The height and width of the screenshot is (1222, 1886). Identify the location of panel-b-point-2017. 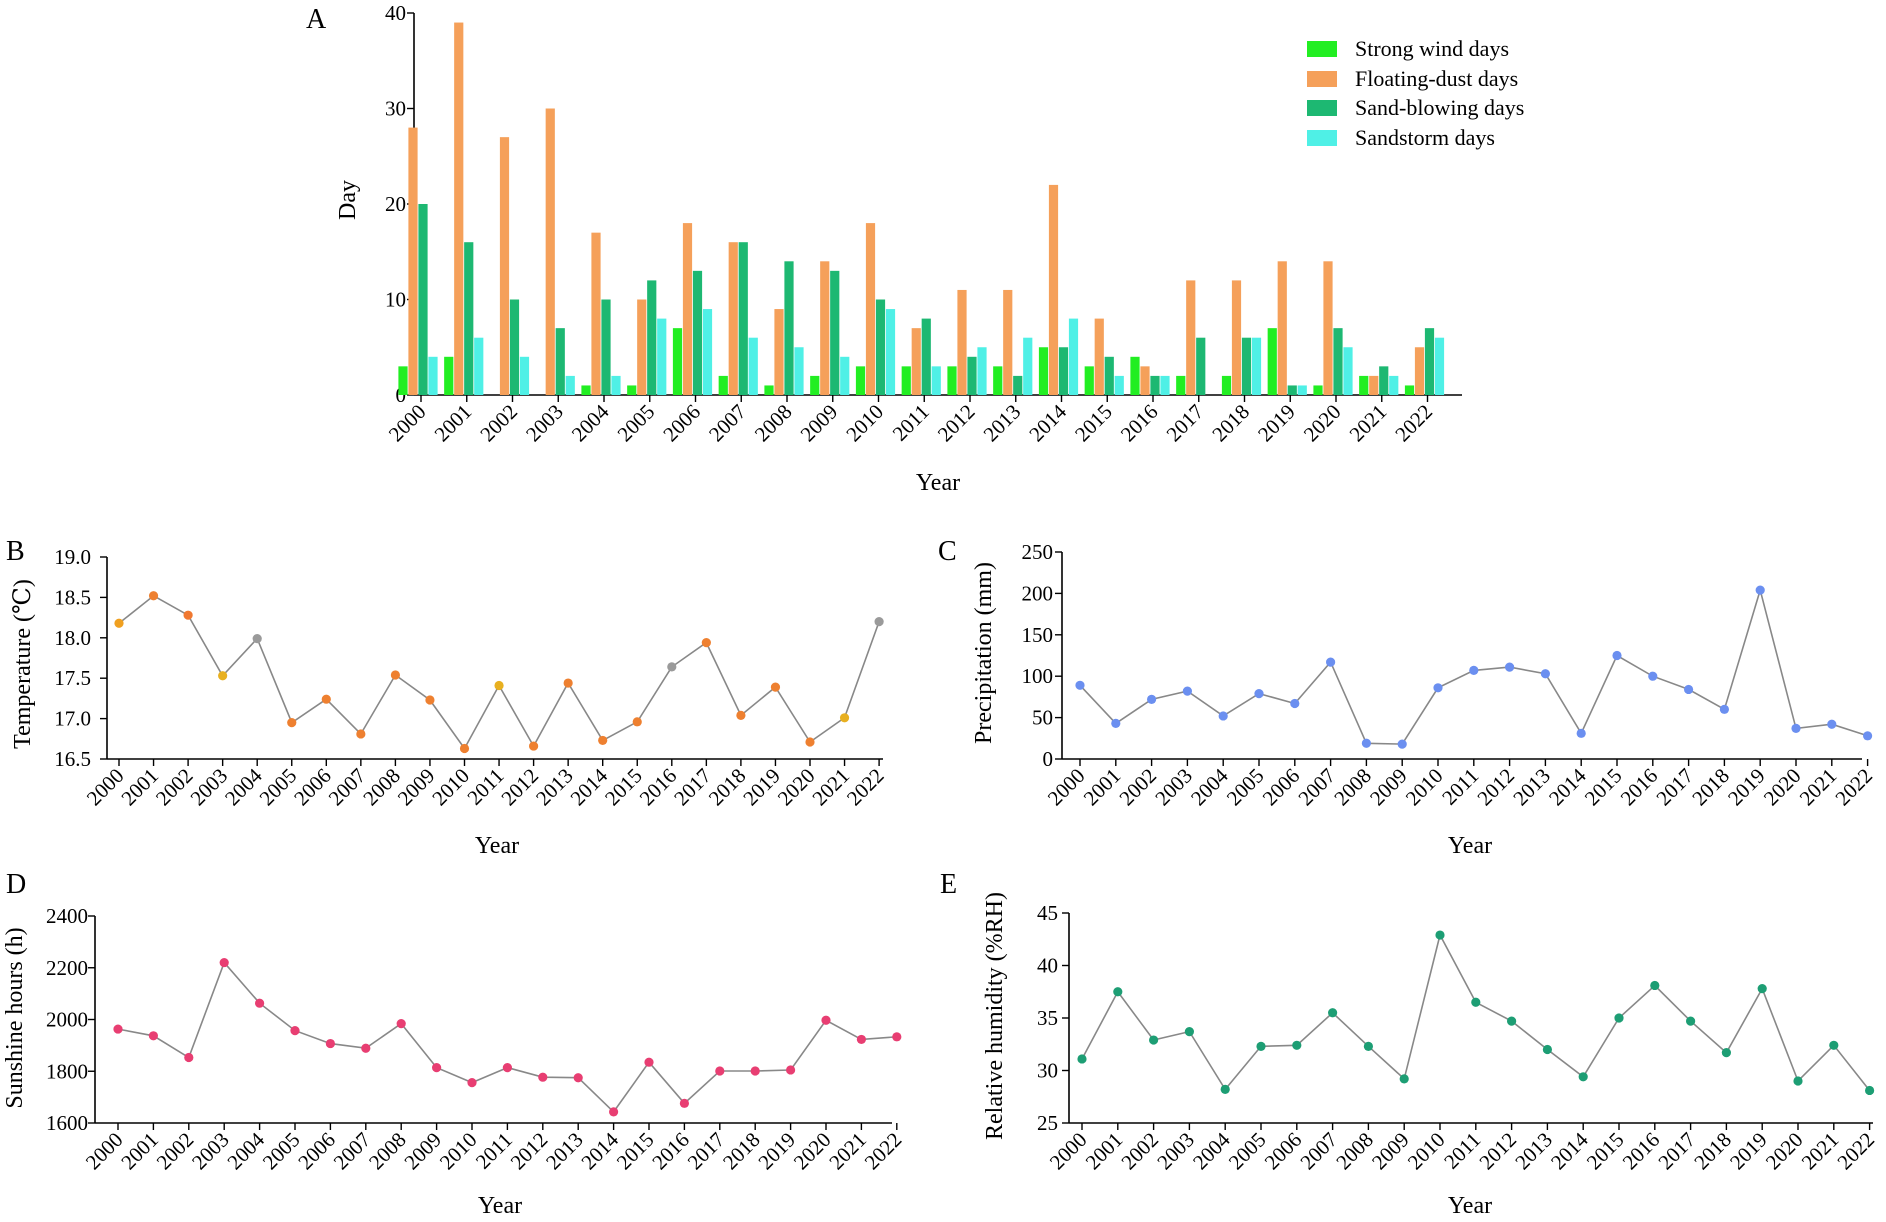
(706, 643).